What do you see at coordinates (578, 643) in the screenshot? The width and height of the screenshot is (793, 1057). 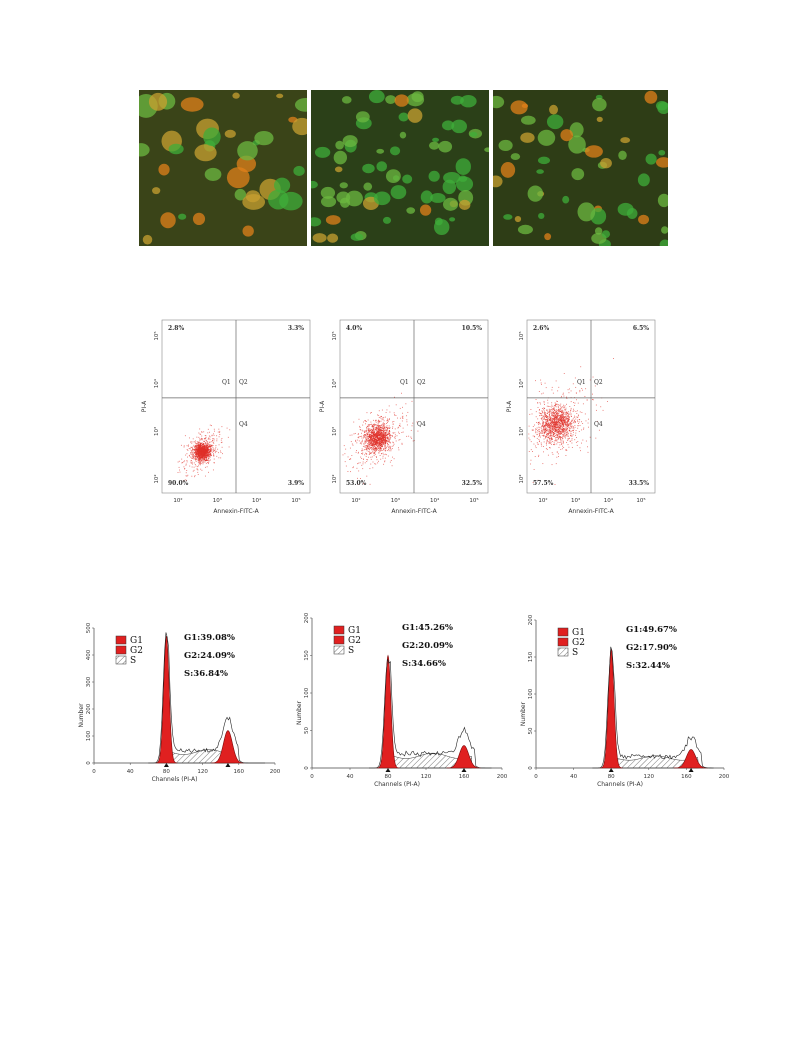 I see `legend-label: G2` at bounding box center [578, 643].